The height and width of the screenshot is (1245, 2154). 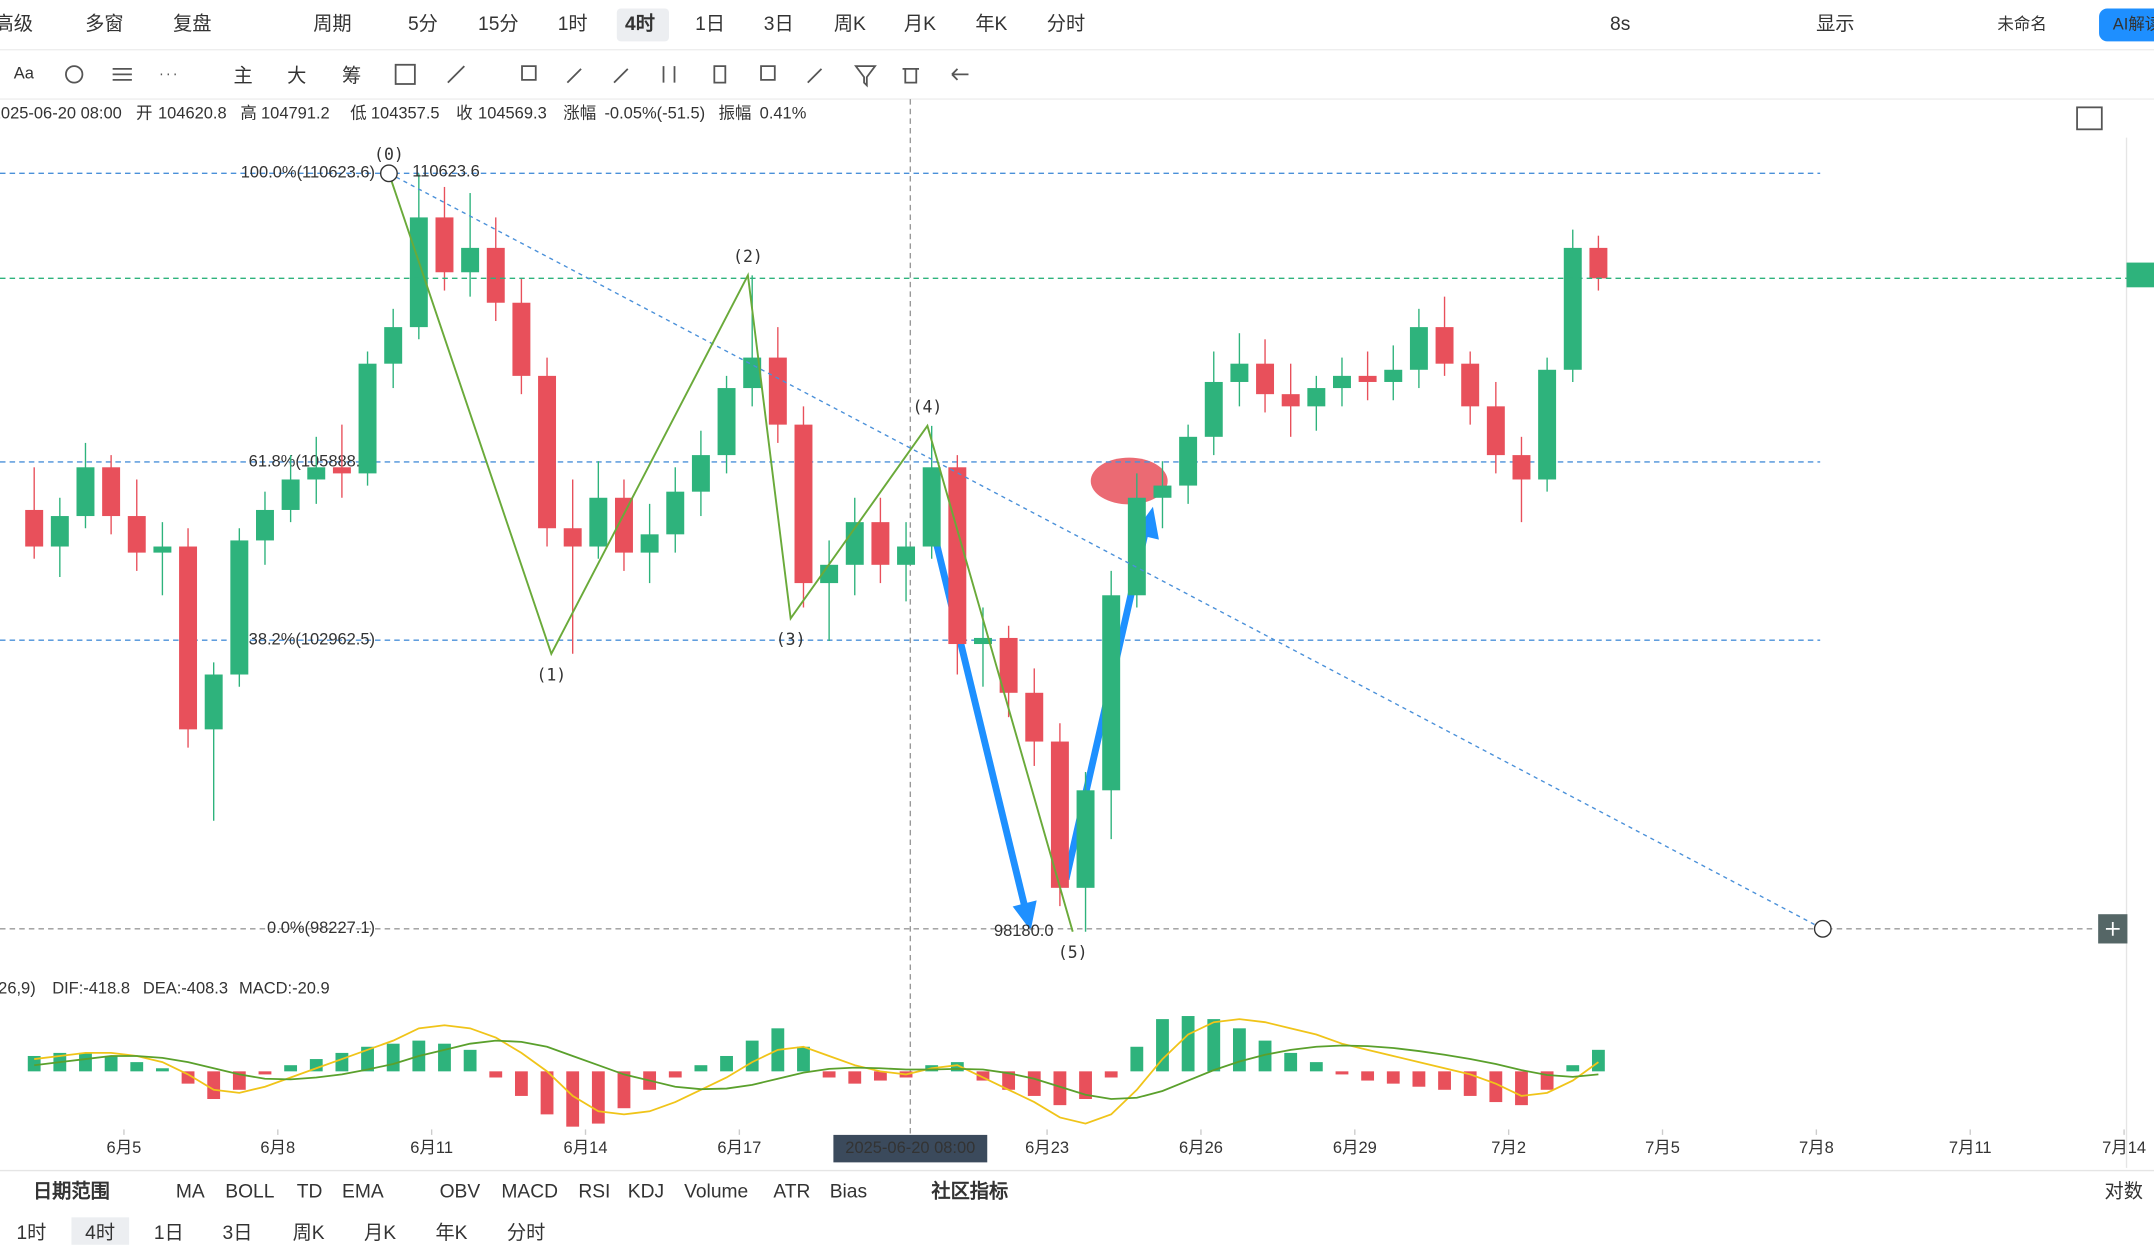 What do you see at coordinates (124, 1148) in the screenshot?
I see `x-tick-label: 6月5` at bounding box center [124, 1148].